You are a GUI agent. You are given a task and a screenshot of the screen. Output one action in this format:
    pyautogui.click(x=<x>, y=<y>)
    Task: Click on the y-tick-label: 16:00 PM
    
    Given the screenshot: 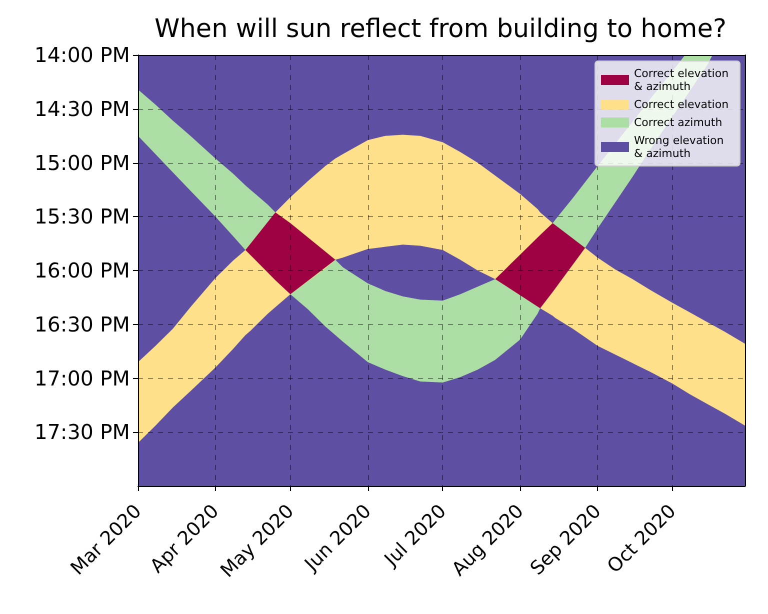 What is the action you would take?
    pyautogui.click(x=82, y=270)
    